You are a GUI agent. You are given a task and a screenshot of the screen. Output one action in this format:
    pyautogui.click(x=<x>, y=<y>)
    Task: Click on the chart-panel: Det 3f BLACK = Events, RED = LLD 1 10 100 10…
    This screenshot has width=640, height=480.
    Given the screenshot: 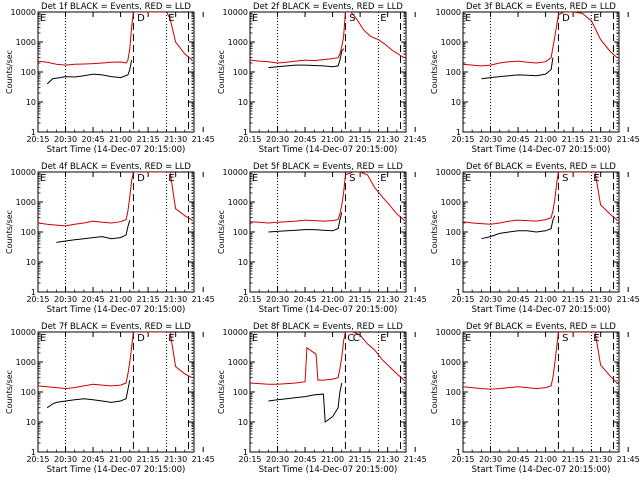 What is the action you would take?
    pyautogui.click(x=535, y=78)
    